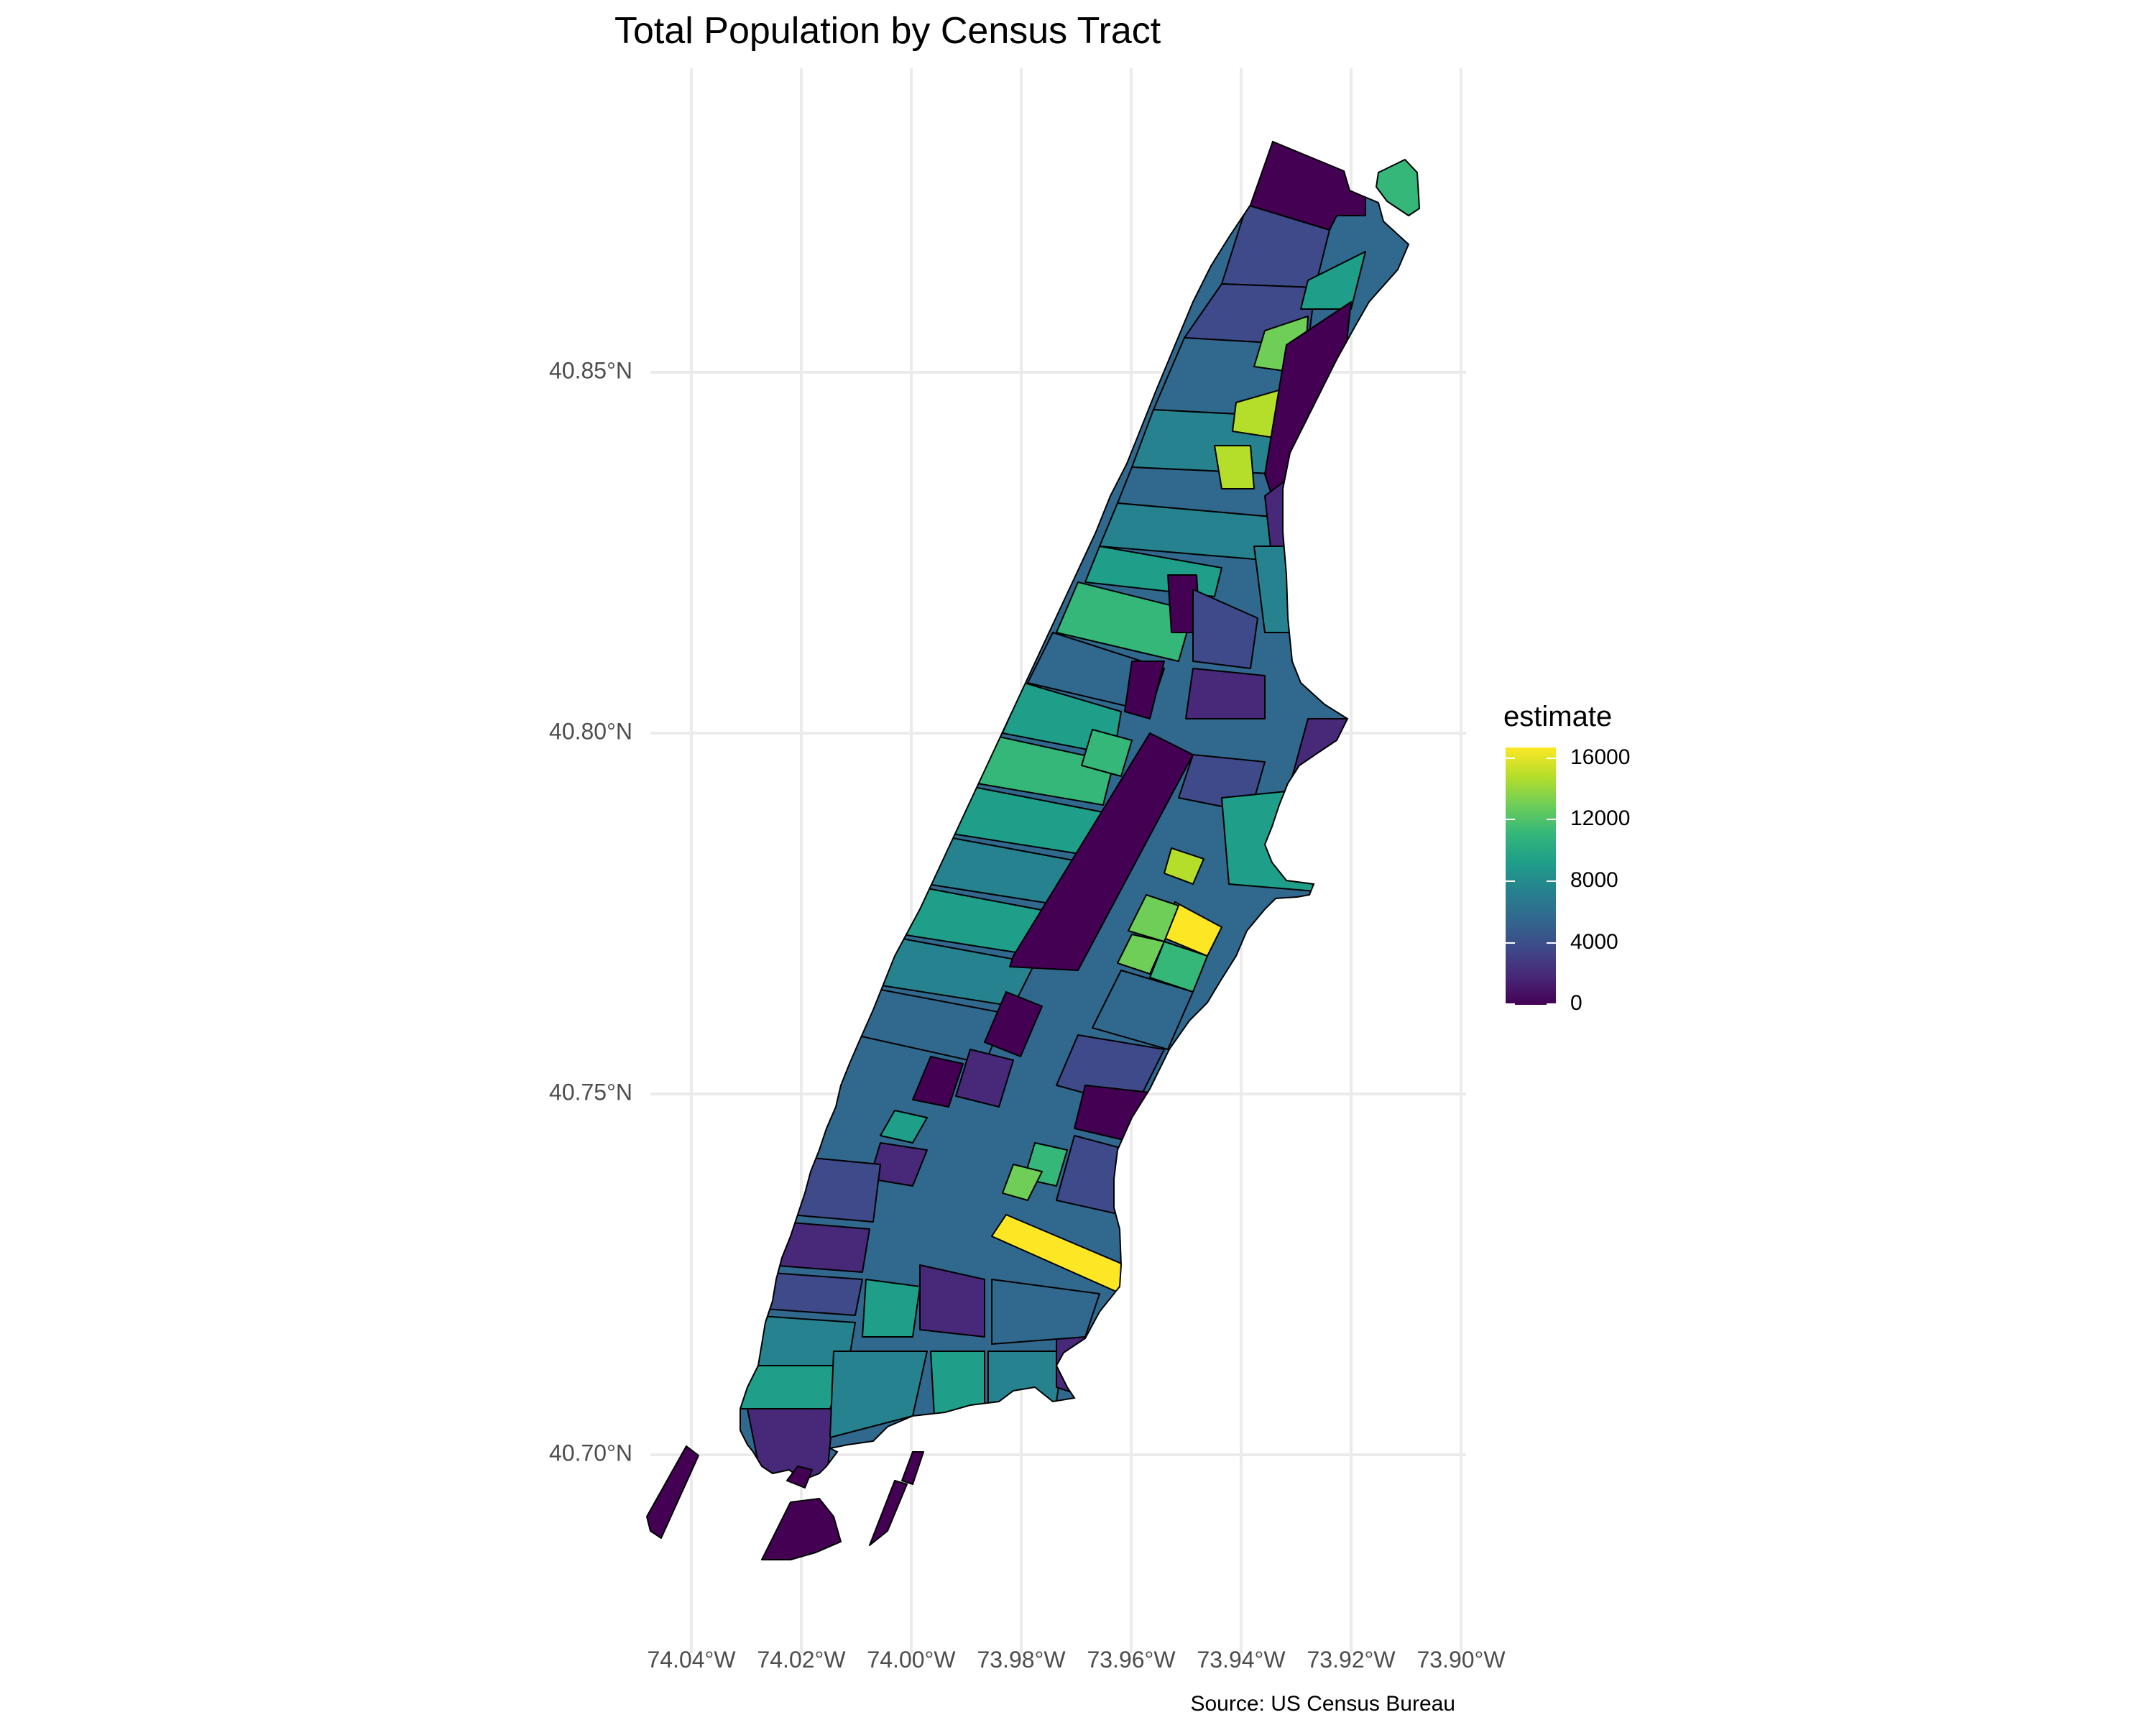 Image resolution: width=2156 pixels, height=1725 pixels. I want to click on y-tick-label: 40.75°N, so click(590, 1092).